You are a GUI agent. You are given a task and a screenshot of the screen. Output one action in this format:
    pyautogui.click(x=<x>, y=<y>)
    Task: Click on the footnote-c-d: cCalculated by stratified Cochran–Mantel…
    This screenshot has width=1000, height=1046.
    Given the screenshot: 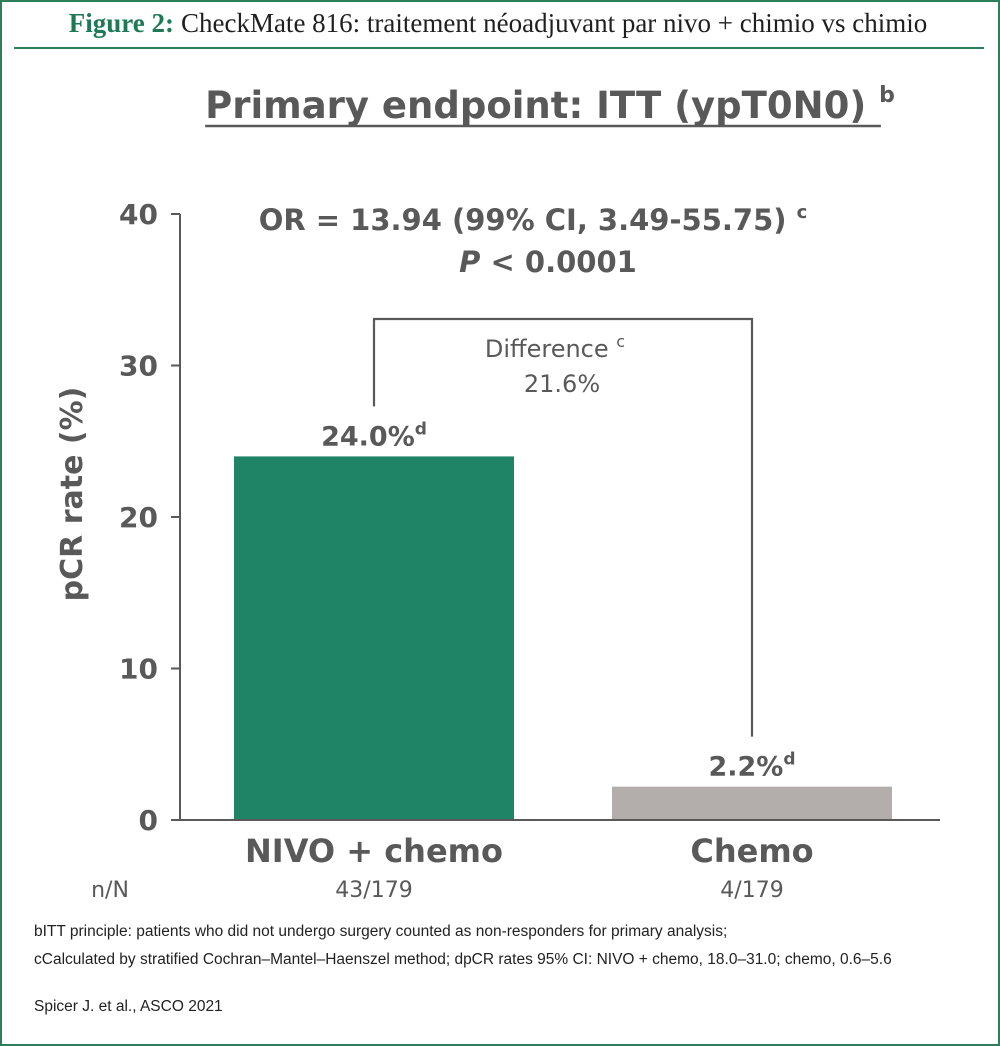 What is the action you would take?
    pyautogui.click(x=463, y=959)
    